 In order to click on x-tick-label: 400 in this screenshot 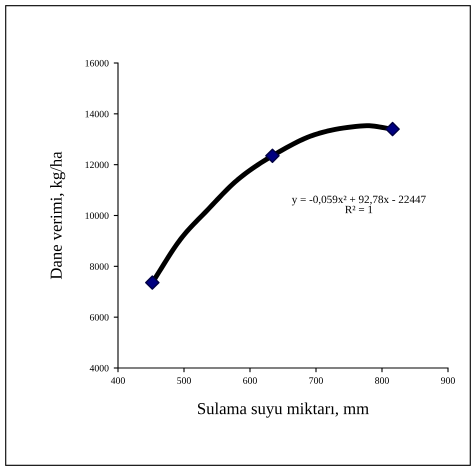, I will do `click(117, 380)`.